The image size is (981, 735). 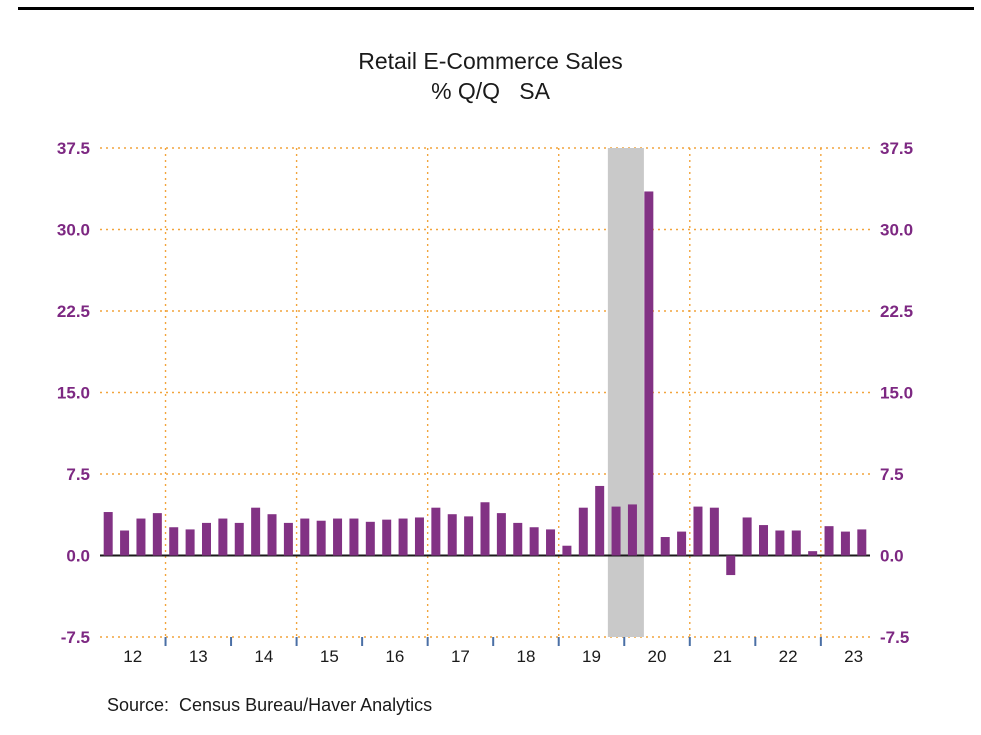 I want to click on x-axis-label: 13, so click(x=198, y=656).